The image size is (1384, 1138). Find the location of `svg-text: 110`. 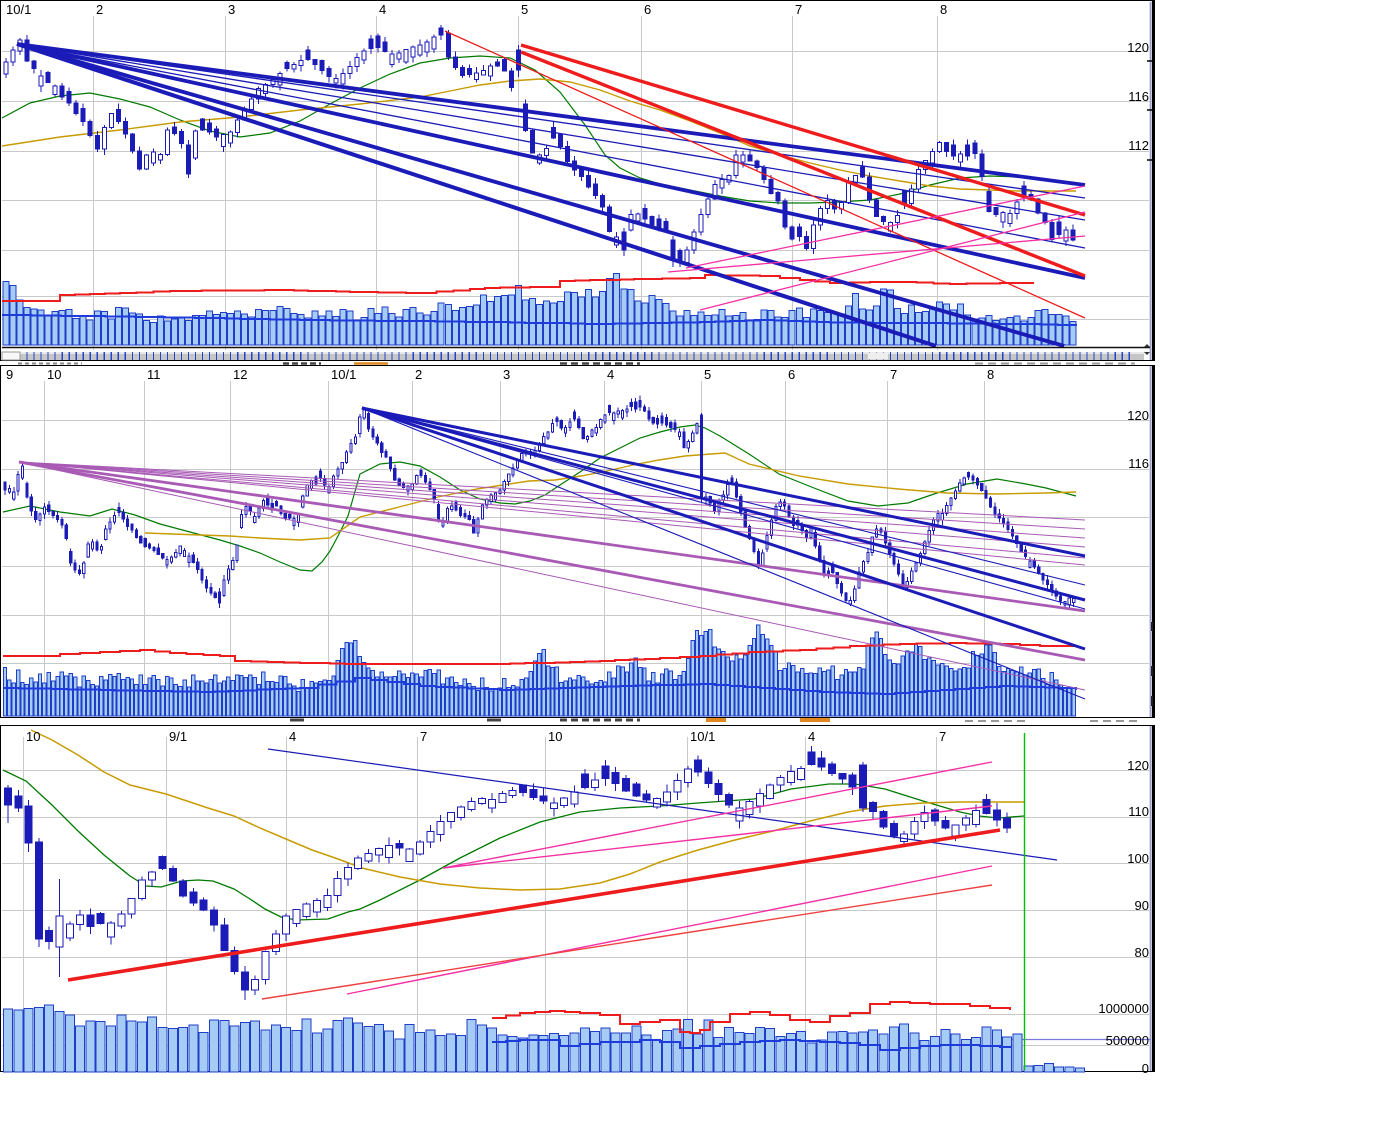

svg-text: 110 is located at coordinates (1138, 811).